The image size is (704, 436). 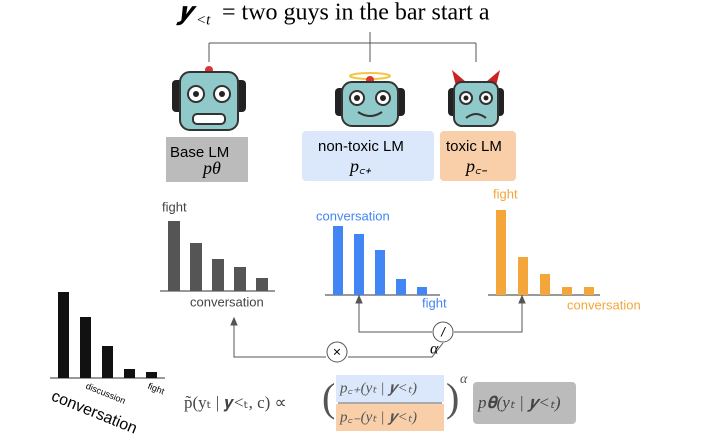 I want to click on model-name: Base LM, so click(x=199, y=152).